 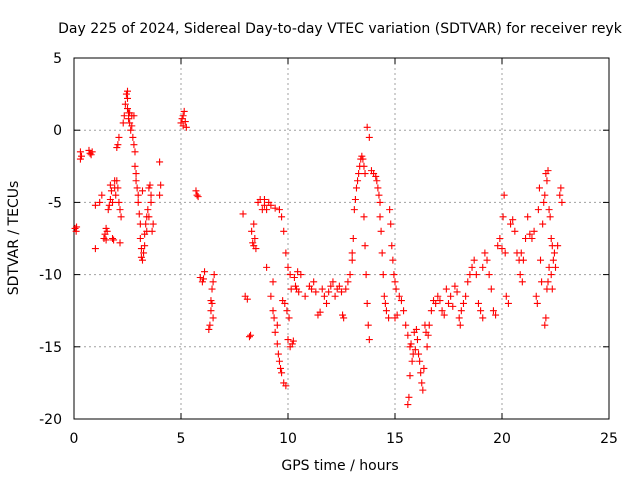 I want to click on y-tick-label: 0, so click(x=57, y=131).